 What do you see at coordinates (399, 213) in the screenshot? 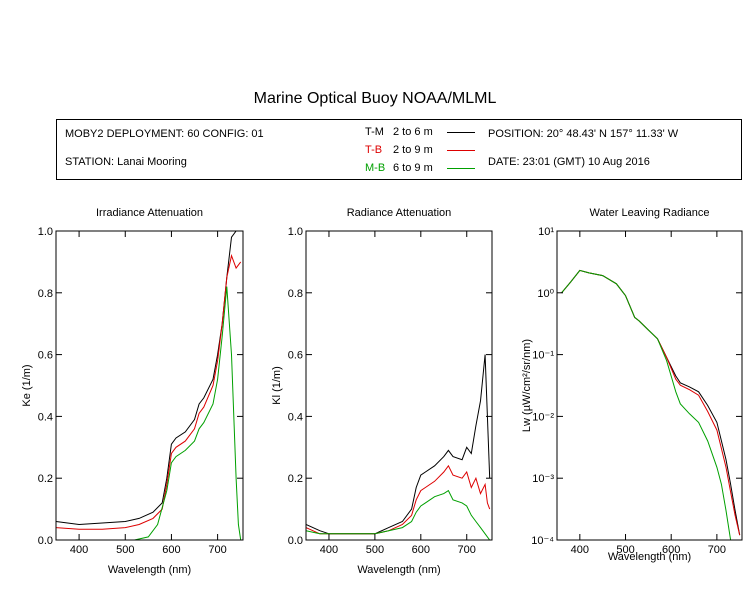
I see `chart-title: Radiance Attenuation` at bounding box center [399, 213].